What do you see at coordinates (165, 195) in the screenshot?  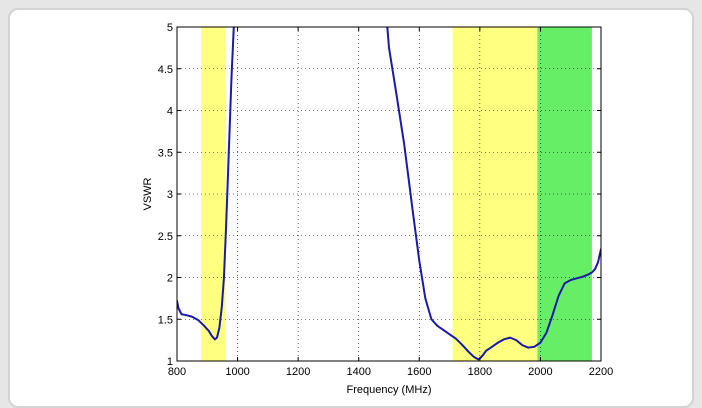 I see `y-tick-labels: 1 1.5 2 2.5 3 3.5 4 4.5 5` at bounding box center [165, 195].